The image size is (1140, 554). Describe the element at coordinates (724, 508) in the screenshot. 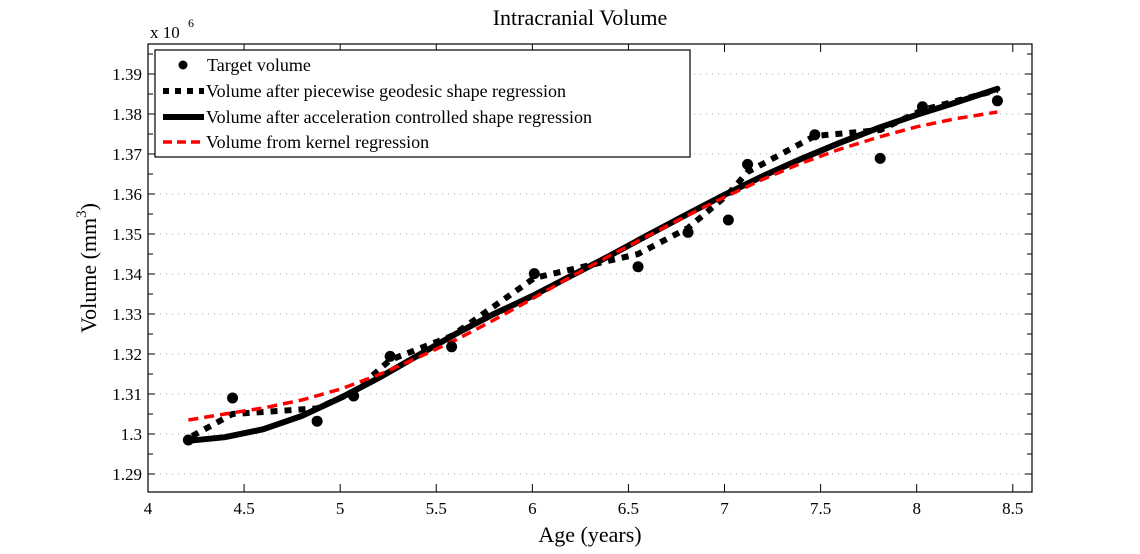

I see `x-tick-label: 7` at that location.